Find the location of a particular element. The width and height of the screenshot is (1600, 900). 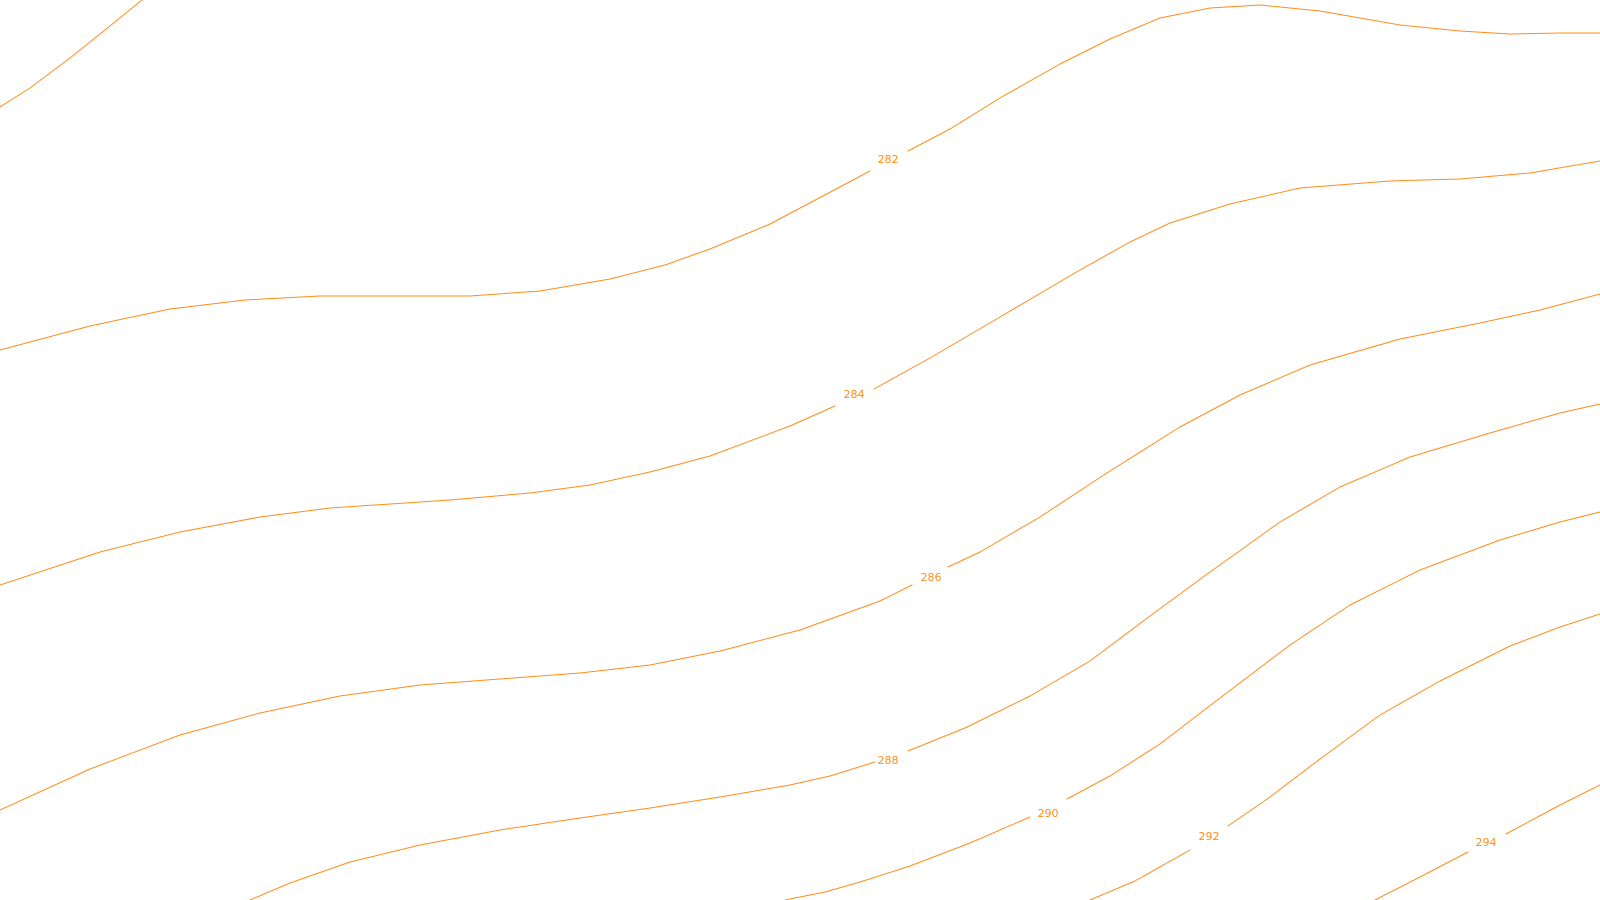

contour-label-282: 282 is located at coordinates (888, 159).